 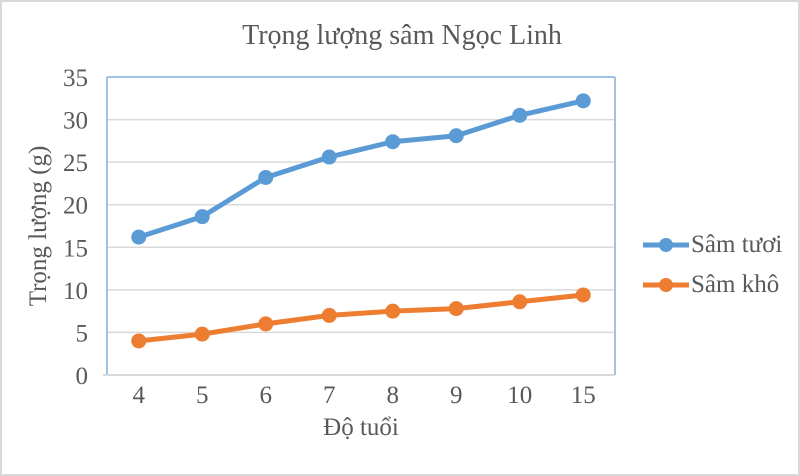 I want to click on x-tick-label: 9, so click(x=456, y=395).